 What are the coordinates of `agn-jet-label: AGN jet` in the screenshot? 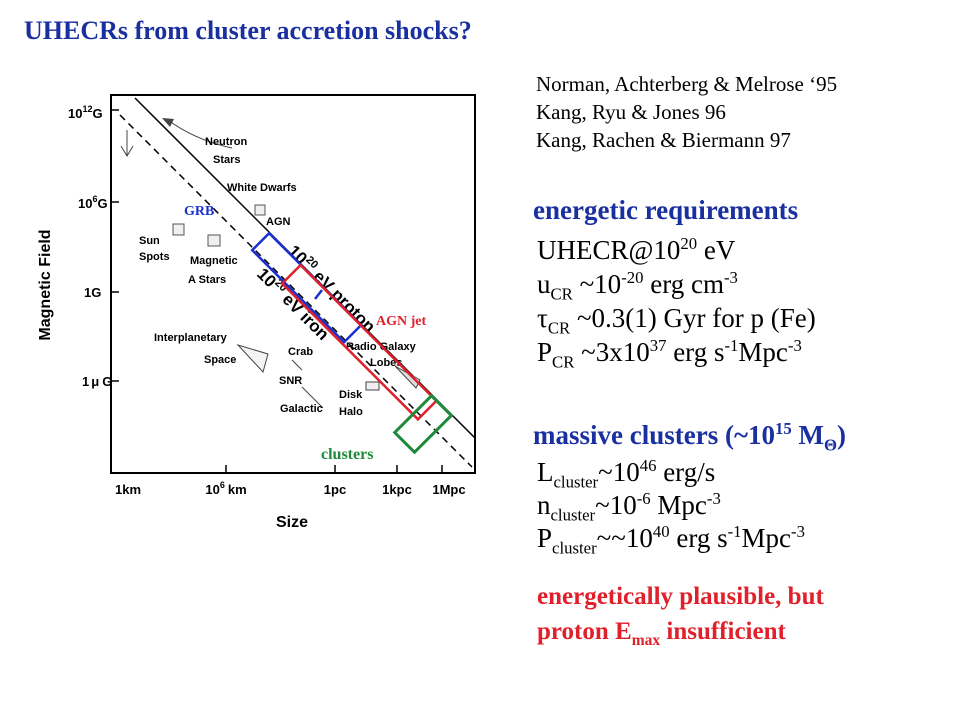 It's located at (401, 321).